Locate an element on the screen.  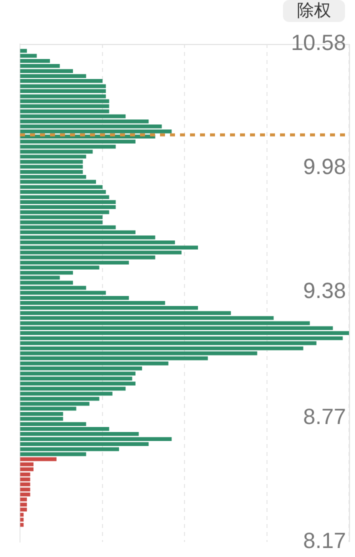
y-tick-label: 8.77 is located at coordinates (324, 417).